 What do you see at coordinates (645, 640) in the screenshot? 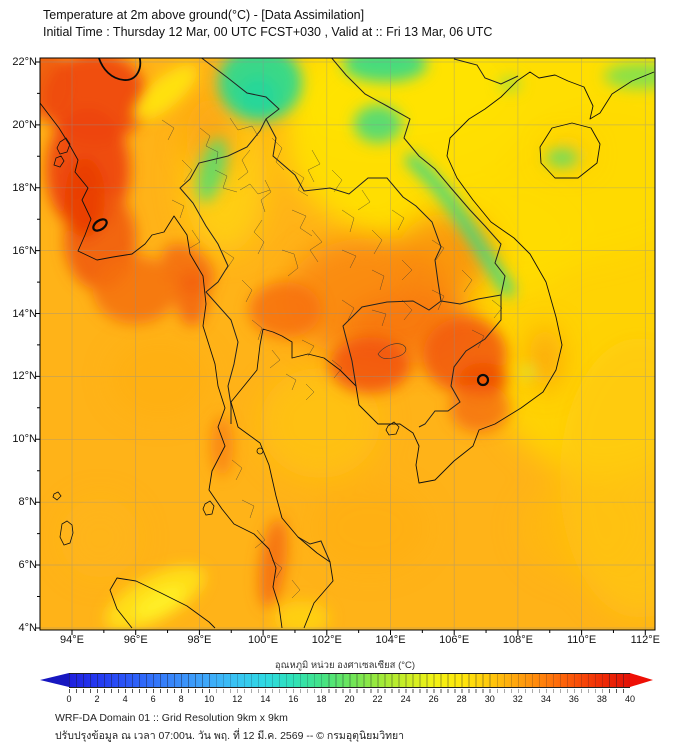
I see `x-axis-tick-label: 112°E` at bounding box center [645, 640].